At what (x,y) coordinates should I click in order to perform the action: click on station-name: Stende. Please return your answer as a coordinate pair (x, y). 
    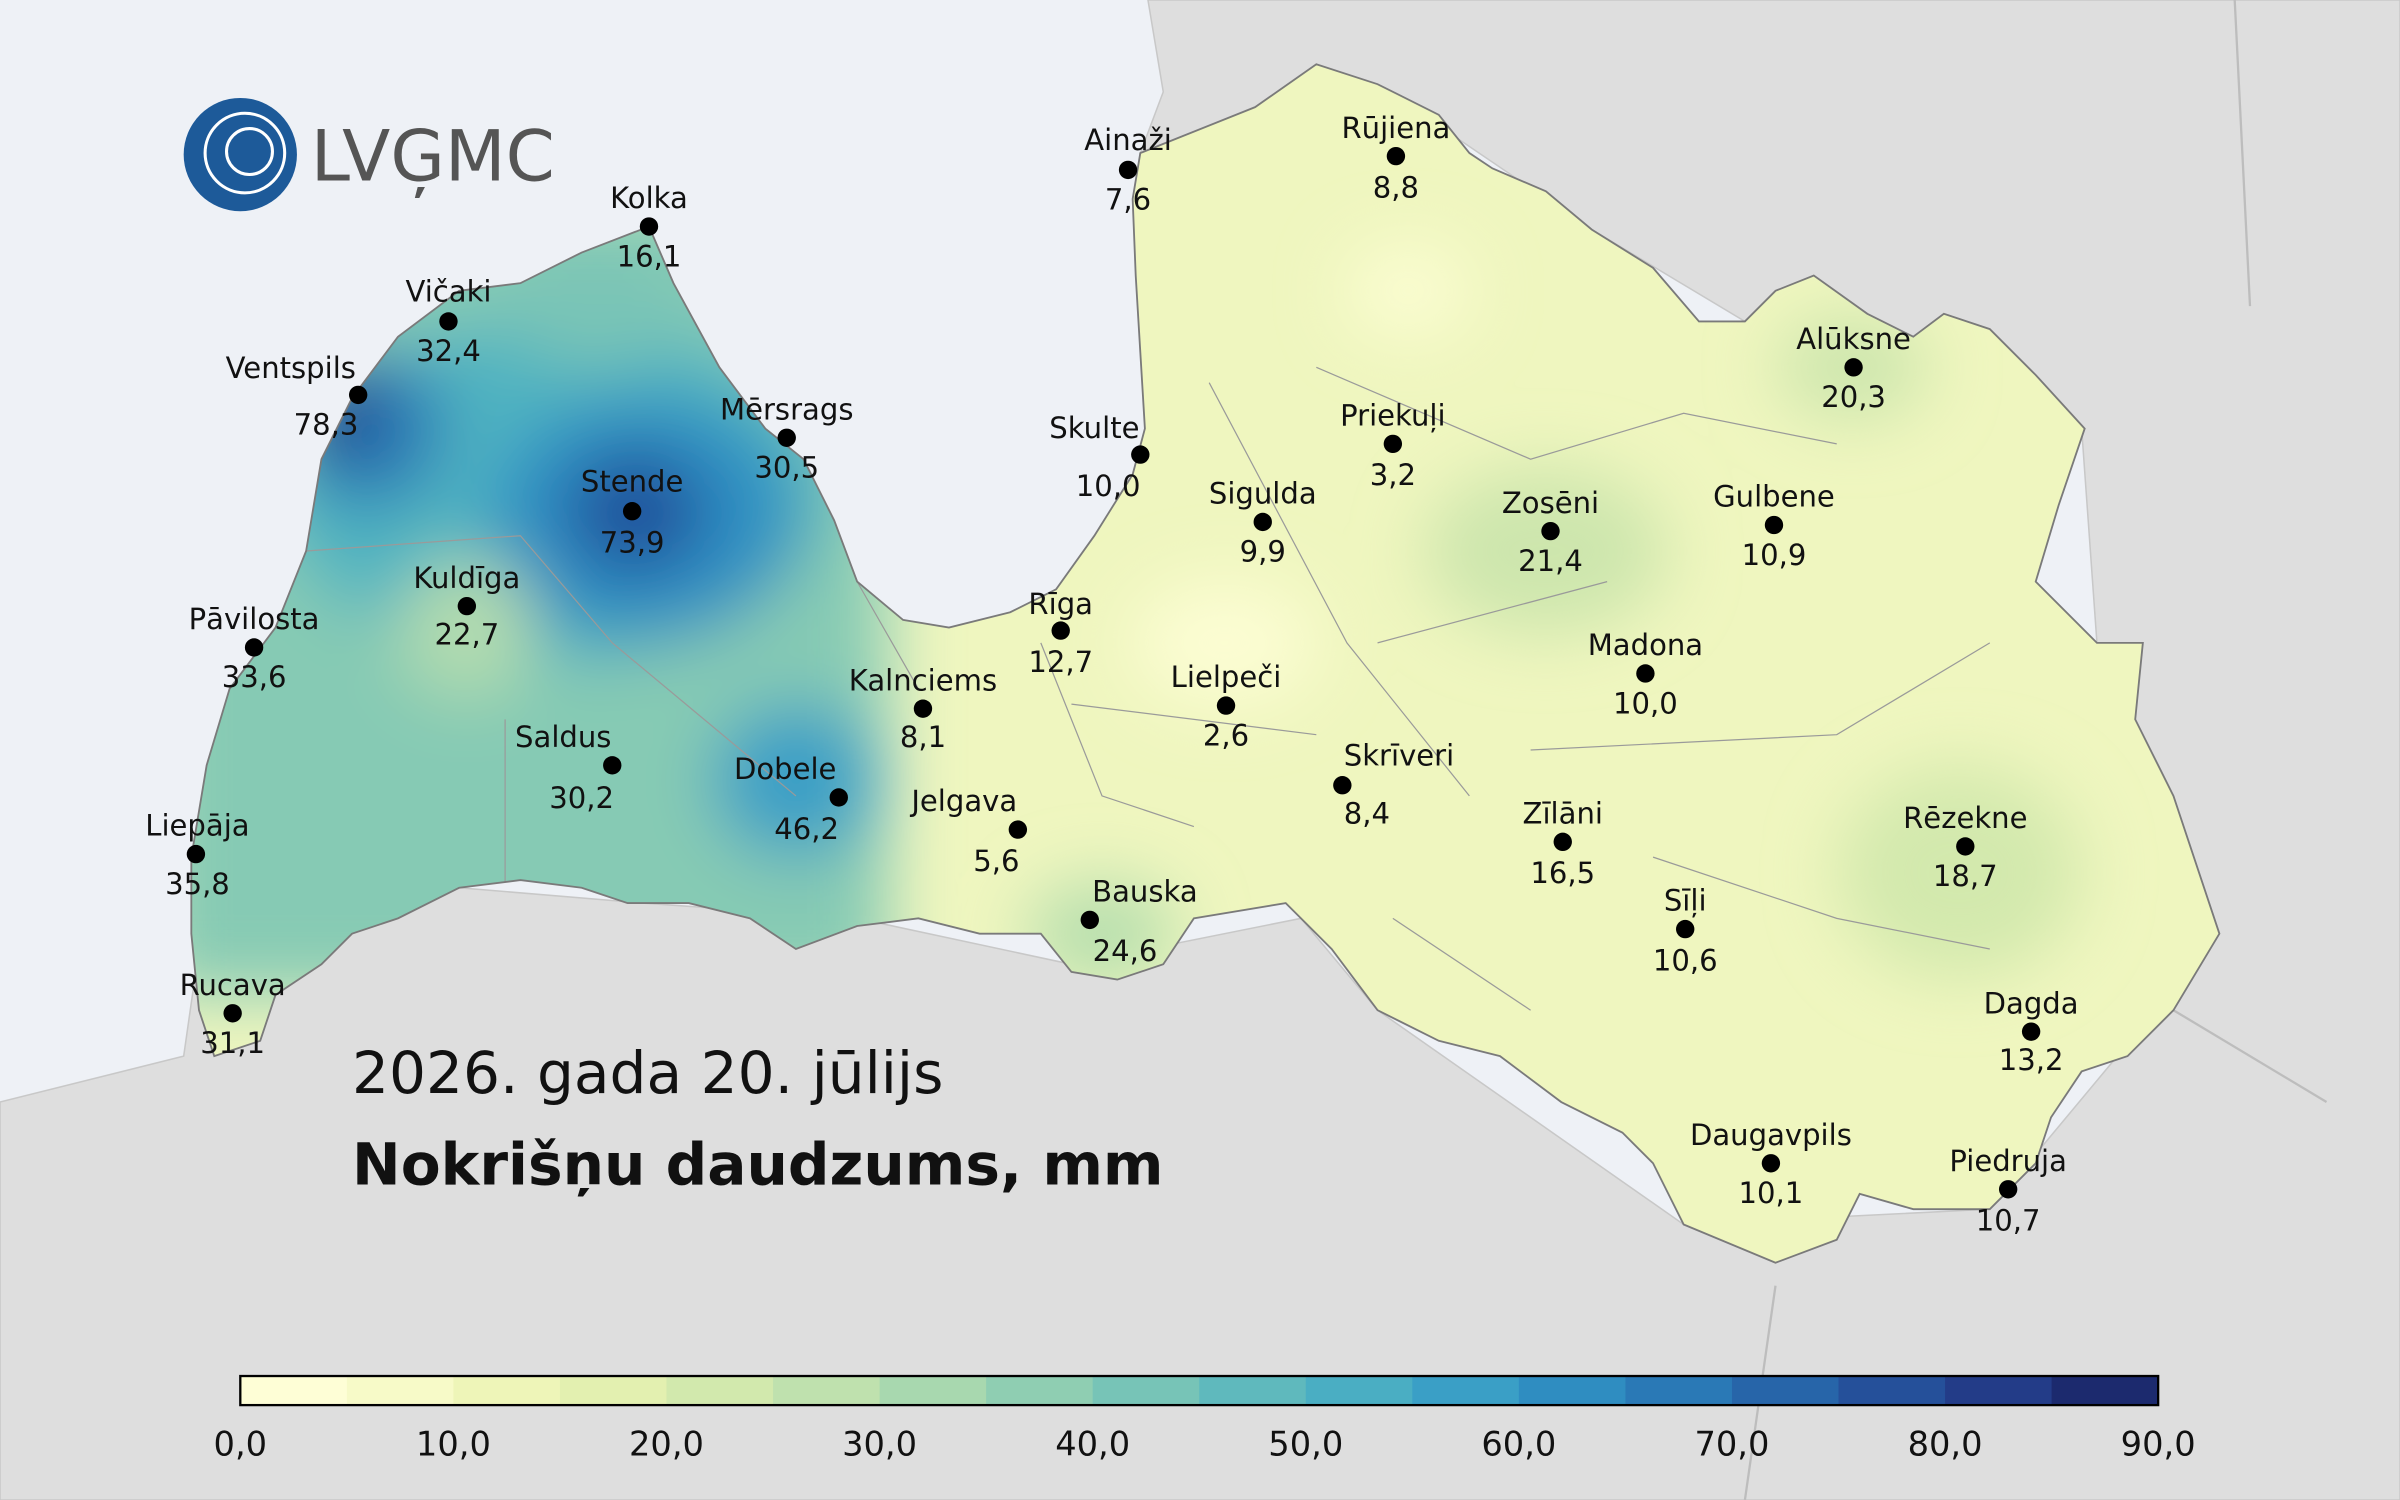
    Looking at the image, I should click on (632, 481).